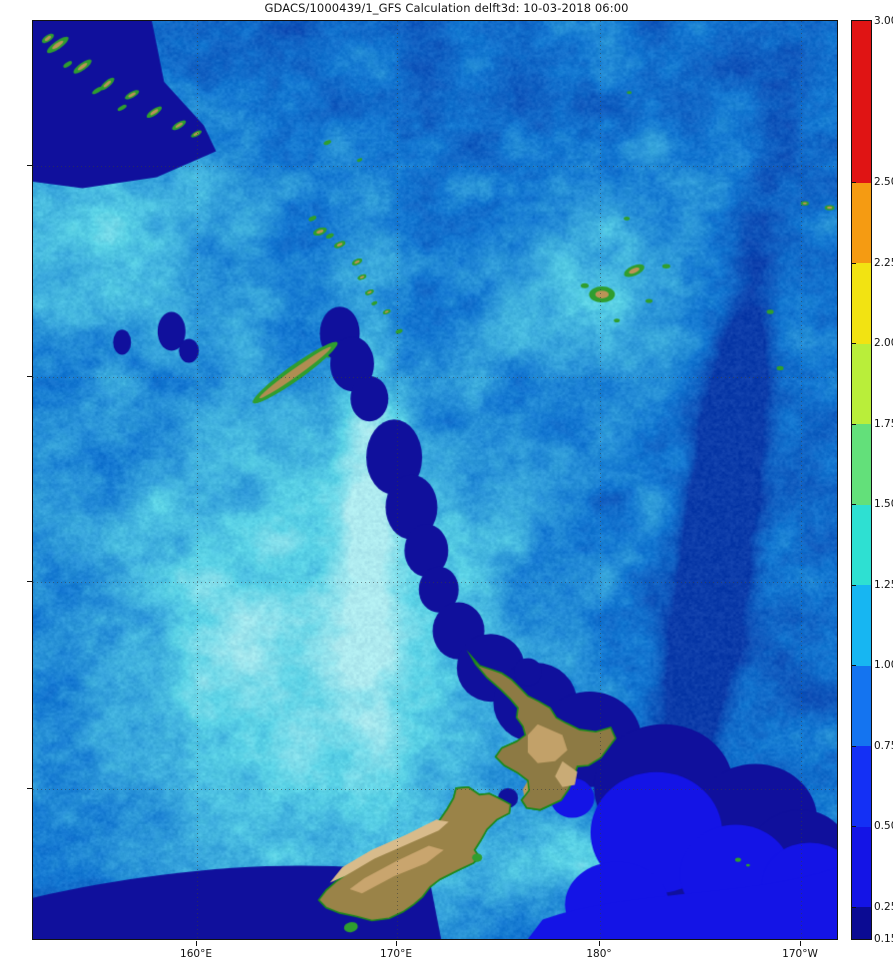 This screenshot has height=980, width=893. What do you see at coordinates (883, 584) in the screenshot?
I see `colorbar-tick-label-6: 1.25` at bounding box center [883, 584].